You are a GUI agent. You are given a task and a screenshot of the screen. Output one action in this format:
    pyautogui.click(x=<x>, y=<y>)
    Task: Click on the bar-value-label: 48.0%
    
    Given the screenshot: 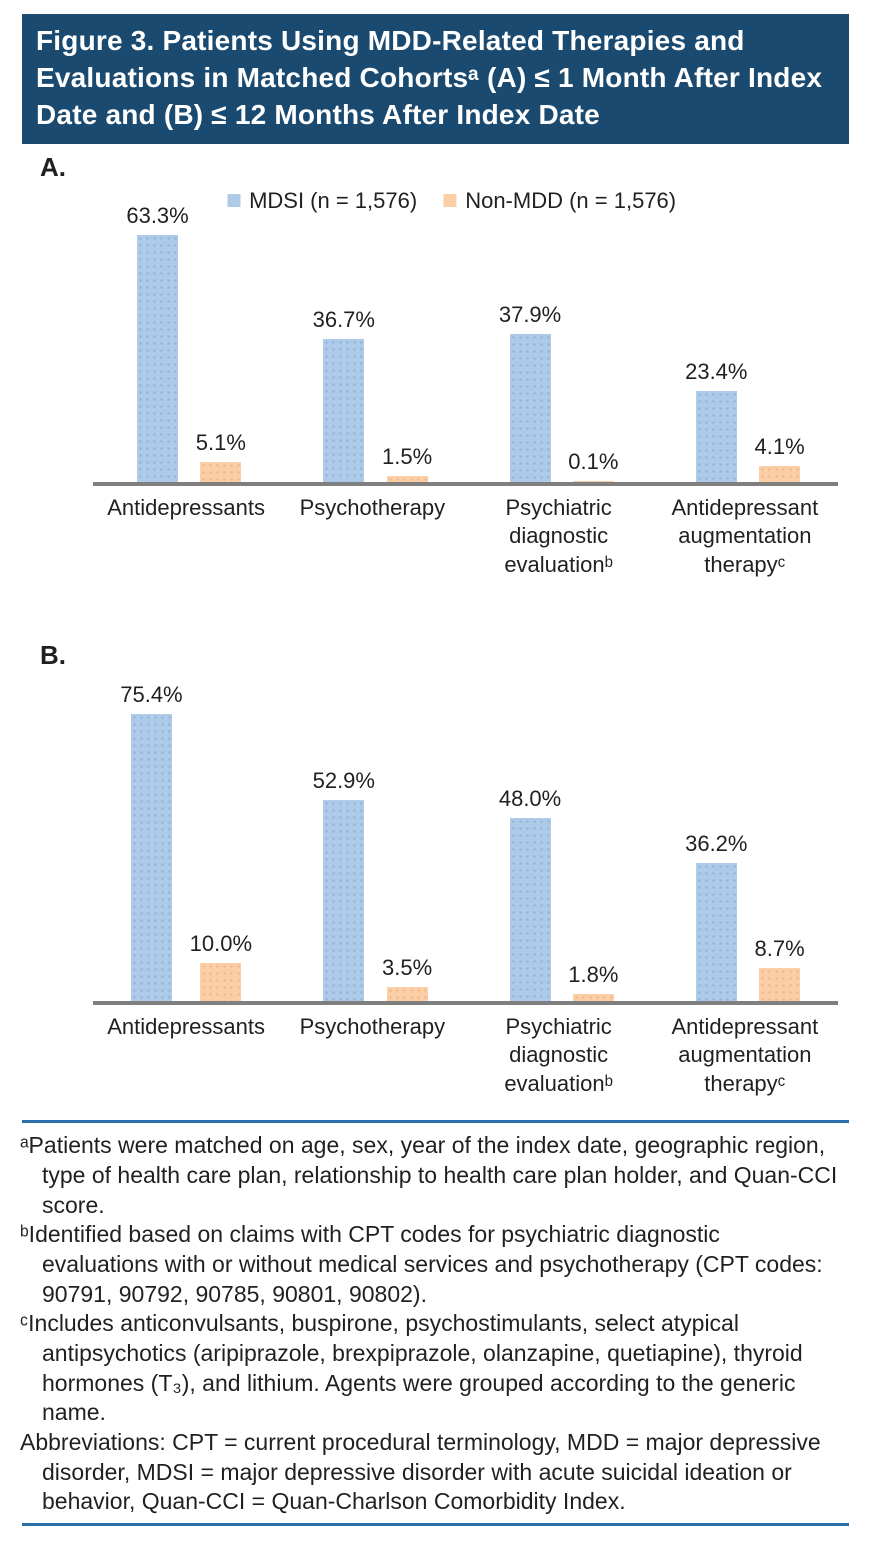 What is the action you would take?
    pyautogui.click(x=530, y=799)
    